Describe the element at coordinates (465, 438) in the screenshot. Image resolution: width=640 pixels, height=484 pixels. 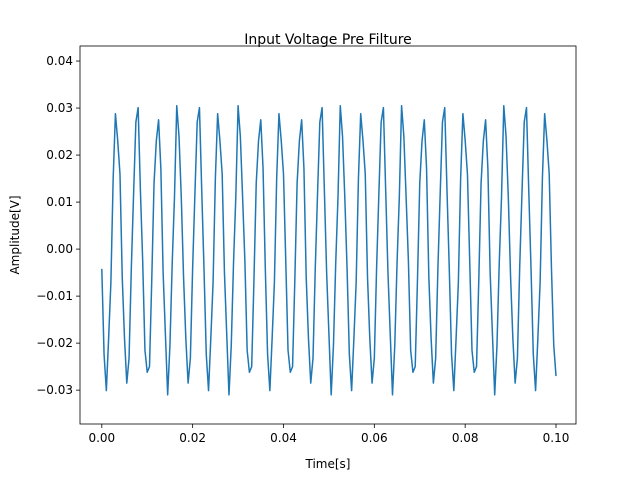
I see `x-tick-label: 0.08` at that location.